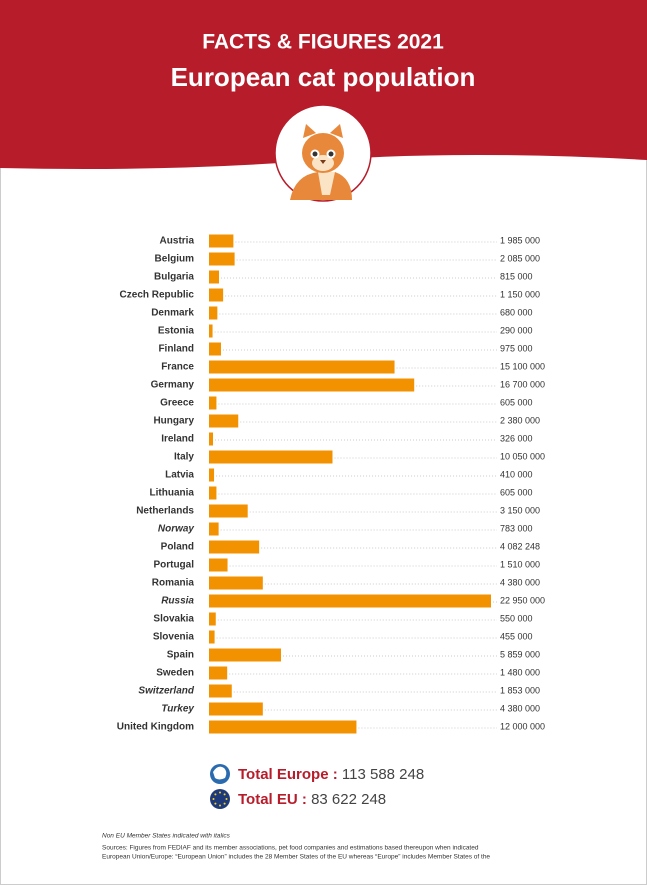 The image size is (647, 885). What do you see at coordinates (520, 240) in the screenshot?
I see `value-label: 1 985 000` at bounding box center [520, 240].